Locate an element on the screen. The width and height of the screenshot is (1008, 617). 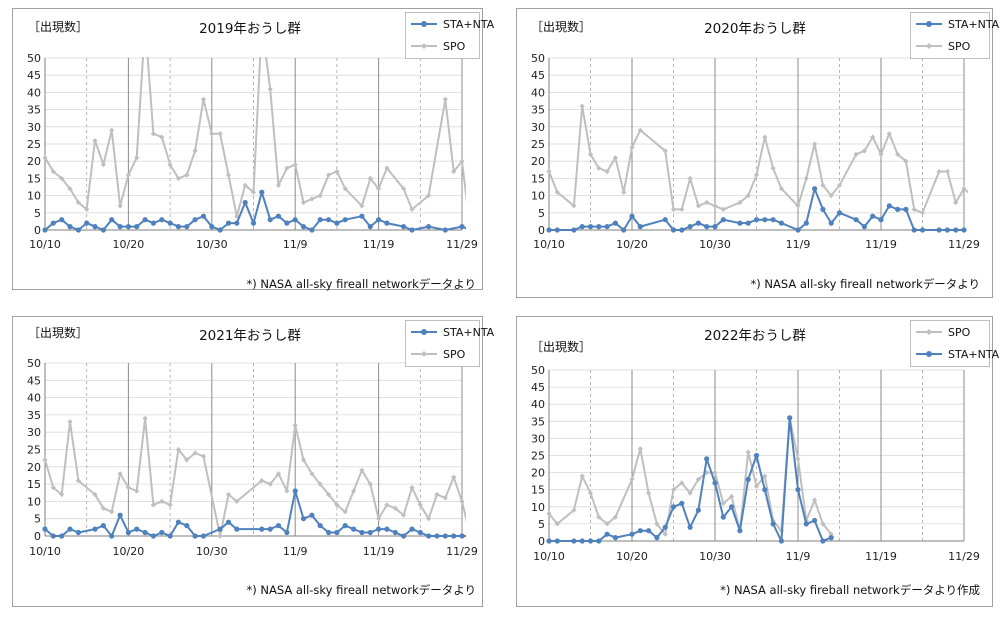
y-tick-label: 25 is located at coordinates (34, 450).